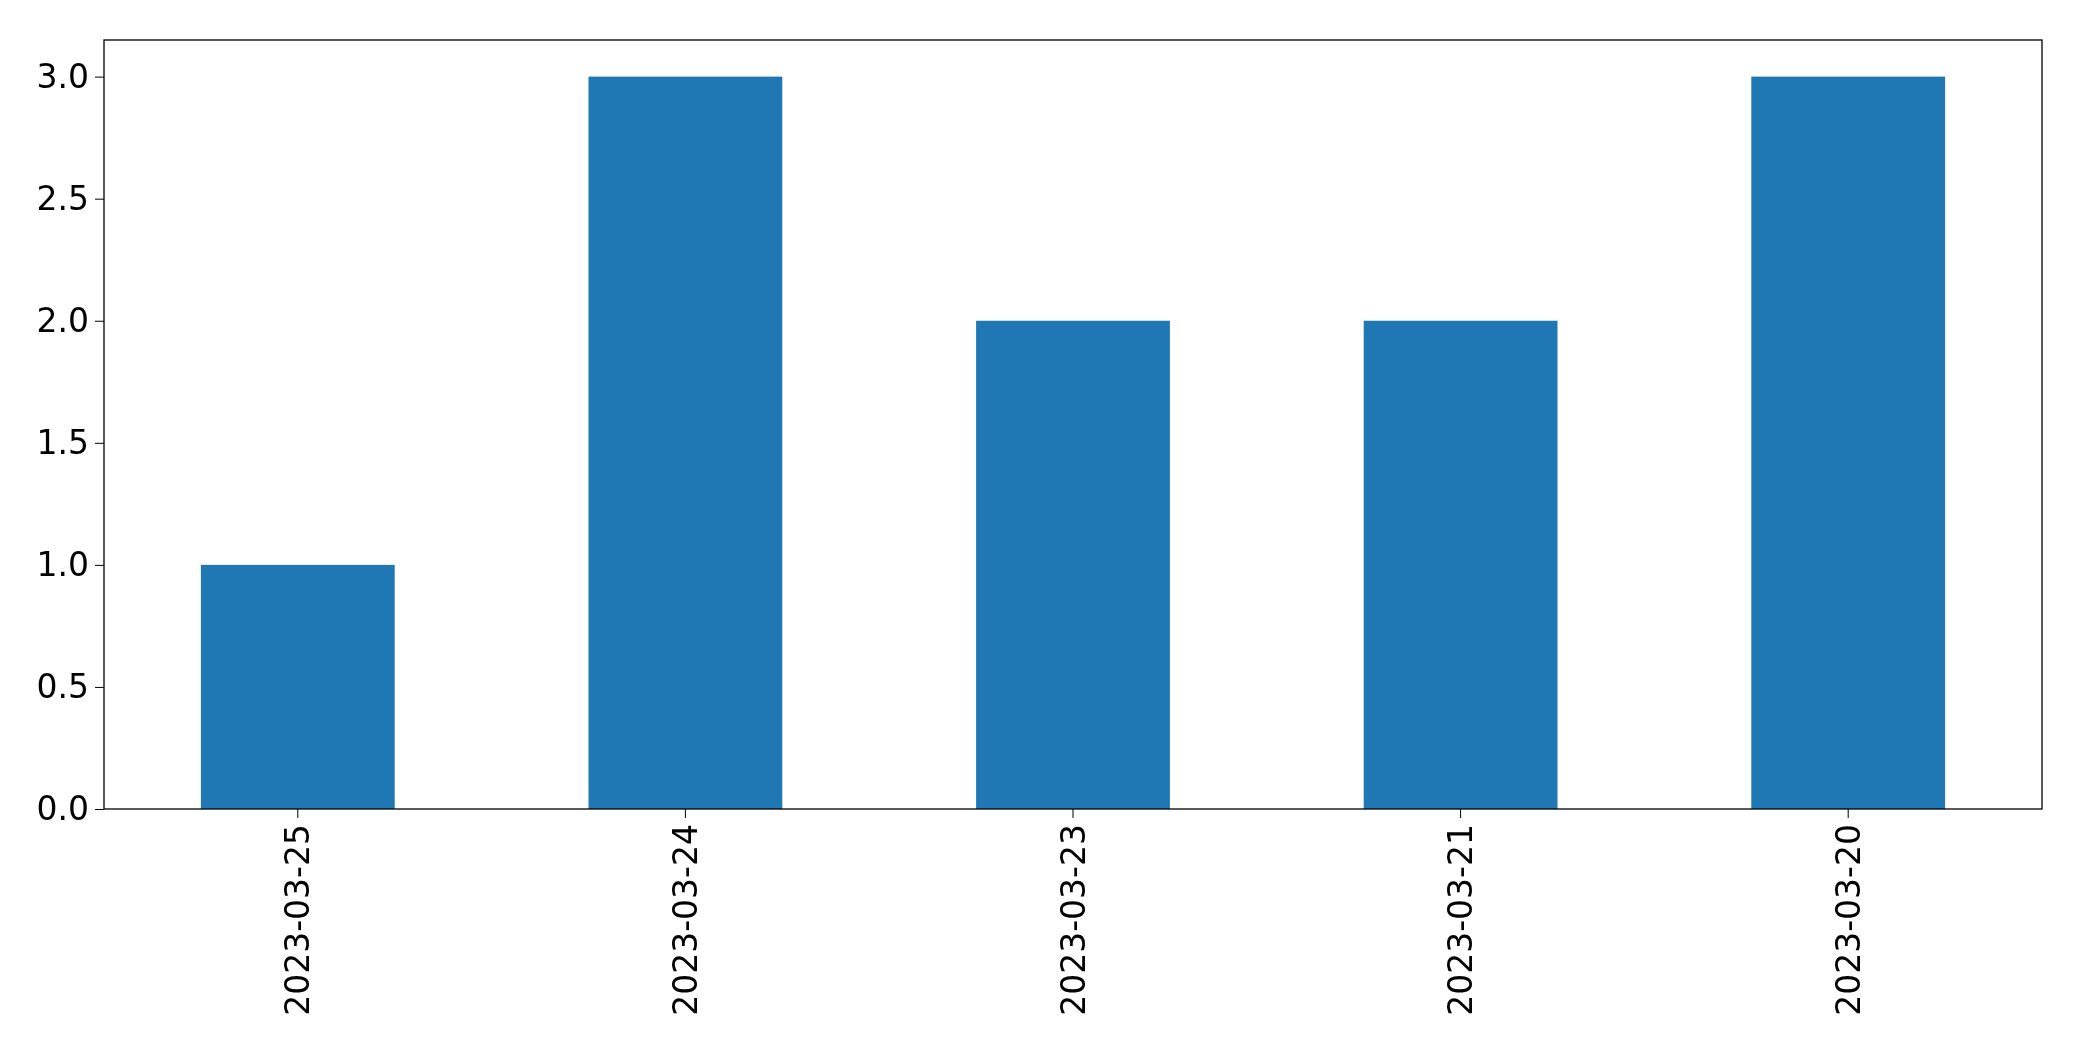  What do you see at coordinates (62, 564) in the screenshot?
I see `y-tick-label: 1.0` at bounding box center [62, 564].